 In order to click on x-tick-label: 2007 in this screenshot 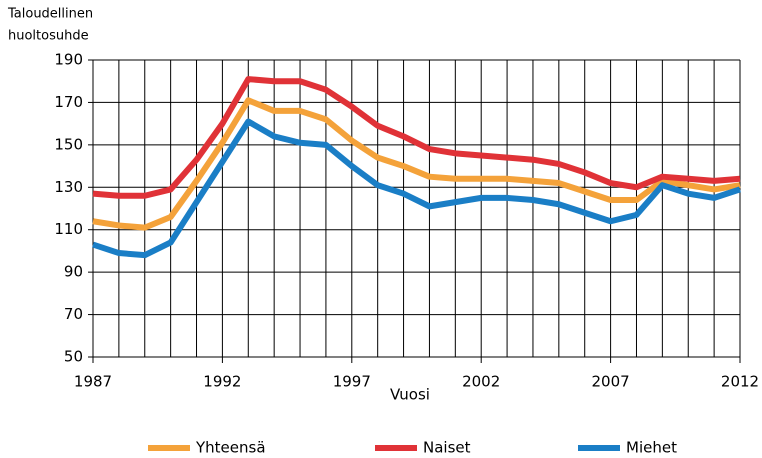, I will do `click(611, 382)`.